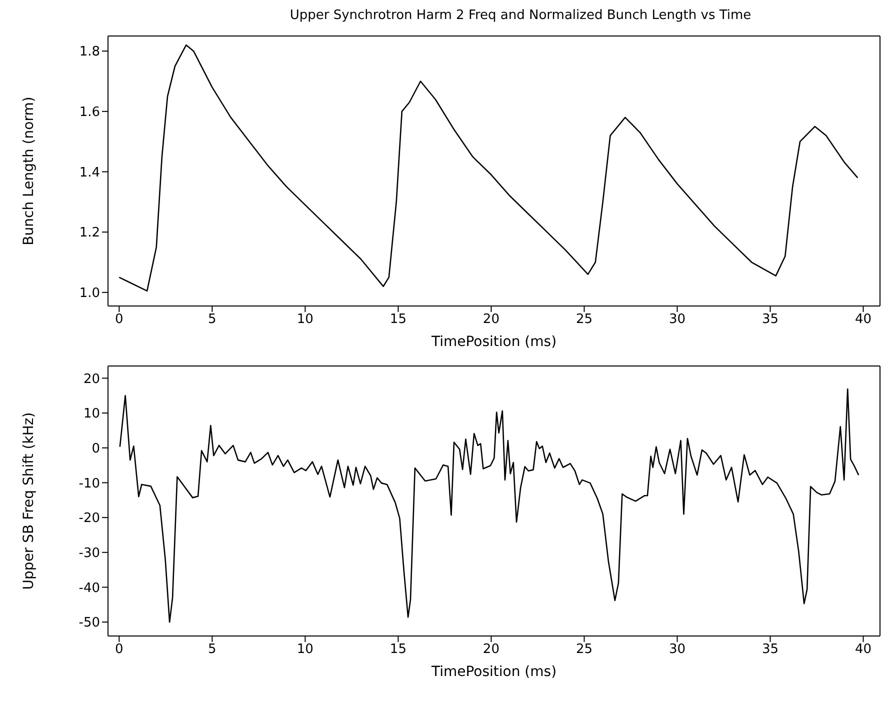 This screenshot has height=725, width=891. Describe the element at coordinates (89, 52) in the screenshot. I see `y-tick-label: 1.8` at that location.